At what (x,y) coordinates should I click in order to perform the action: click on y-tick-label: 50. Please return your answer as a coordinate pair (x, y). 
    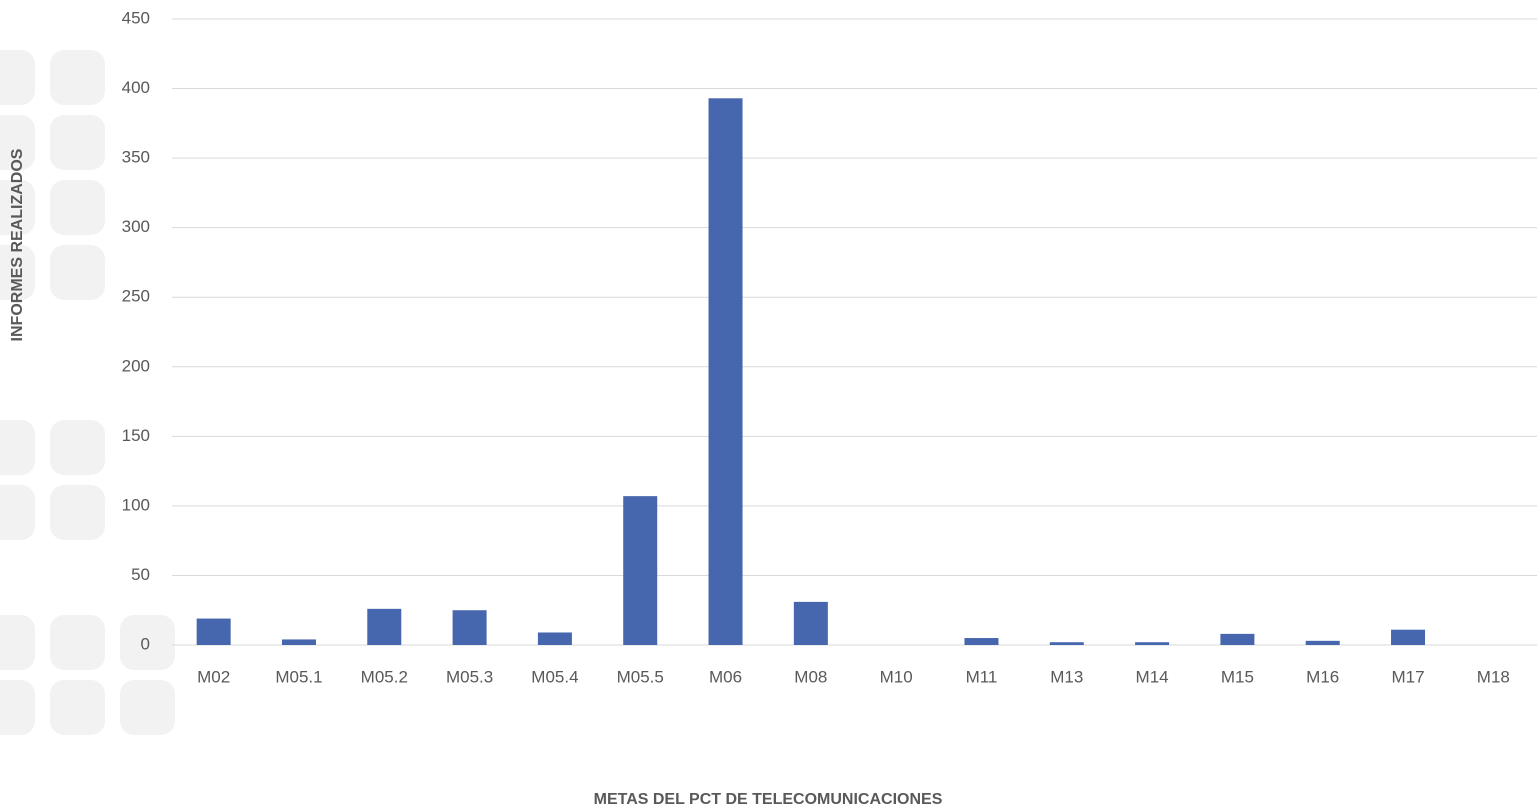
    Looking at the image, I should click on (140, 574).